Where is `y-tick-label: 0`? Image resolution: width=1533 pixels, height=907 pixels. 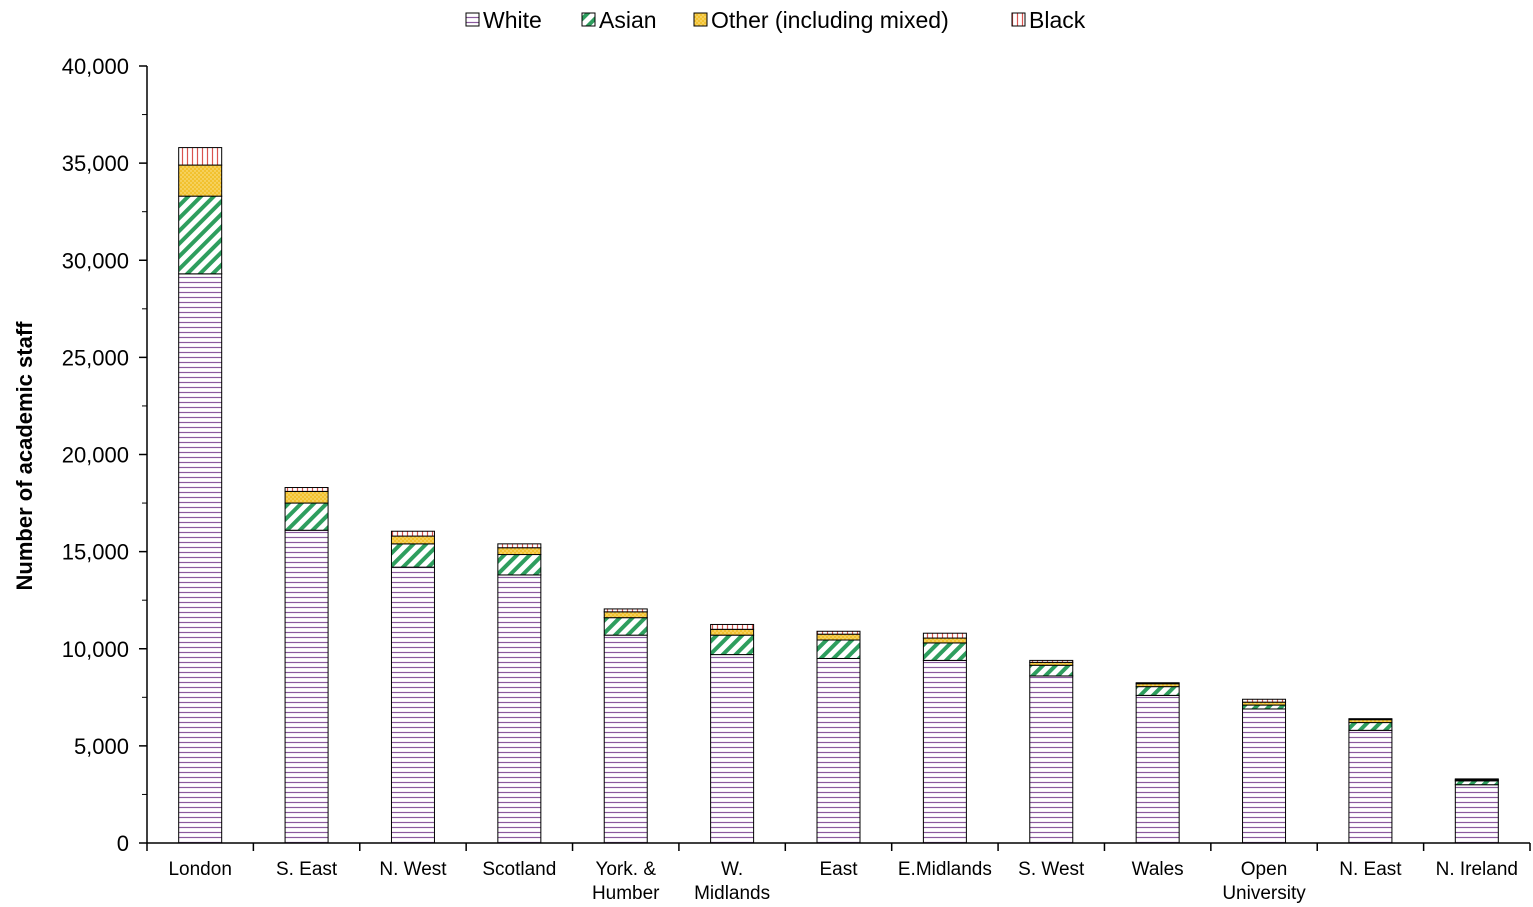
y-tick-label: 0 is located at coordinates (123, 843).